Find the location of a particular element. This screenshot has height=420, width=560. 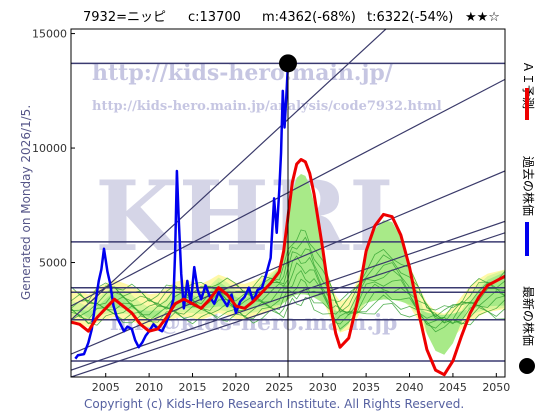

legend-item-ai: ＡＩ予測 is located at coordinates (528, 90).